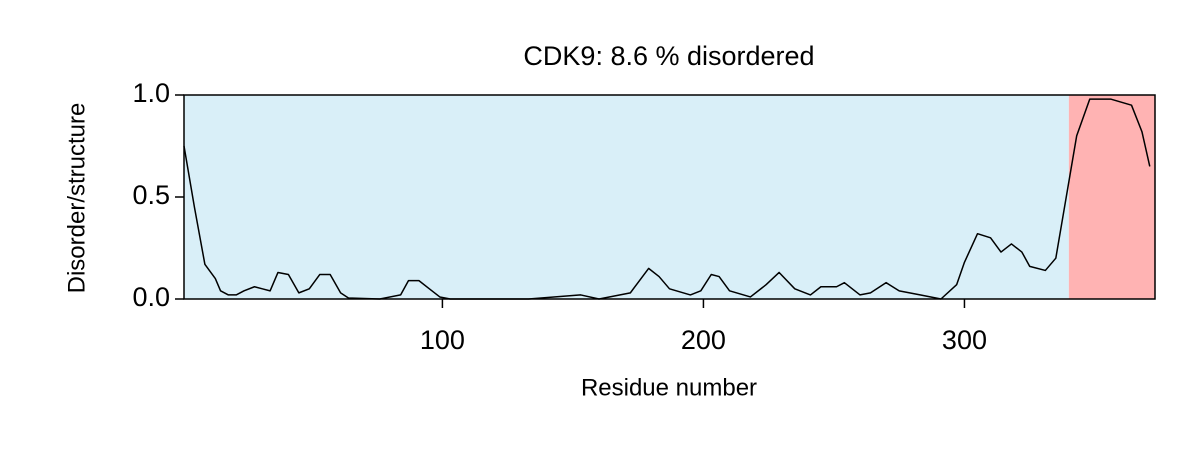 This screenshot has width=1200, height=450. What do you see at coordinates (442, 340) in the screenshot?
I see `x-tick-label: 100` at bounding box center [442, 340].